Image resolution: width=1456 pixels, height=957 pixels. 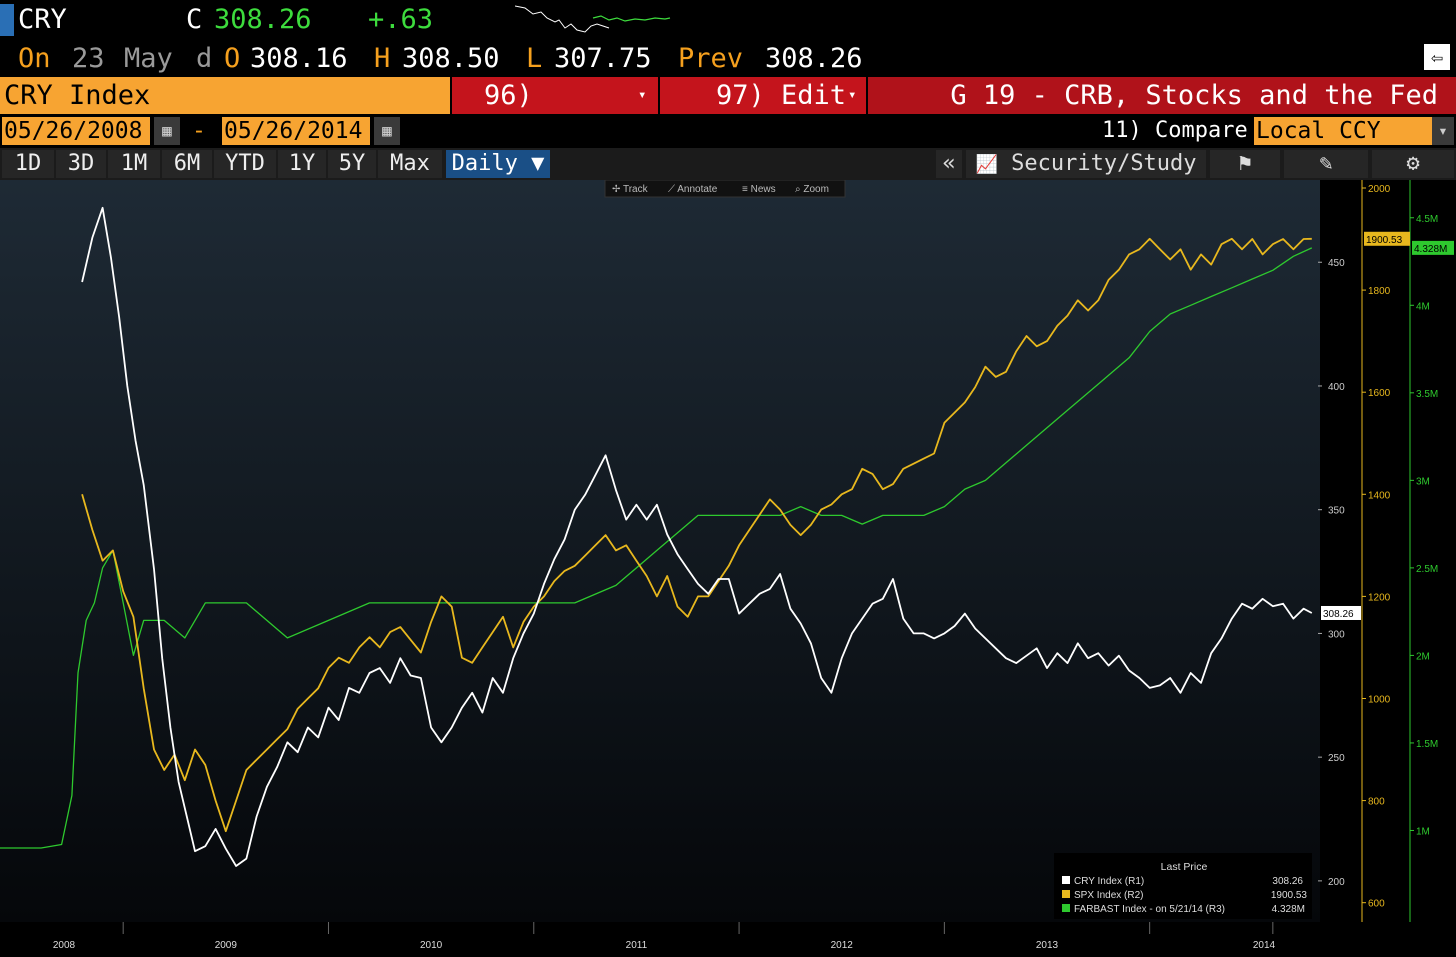 I want to click on news-tool: ≡ News, so click(x=759, y=189).